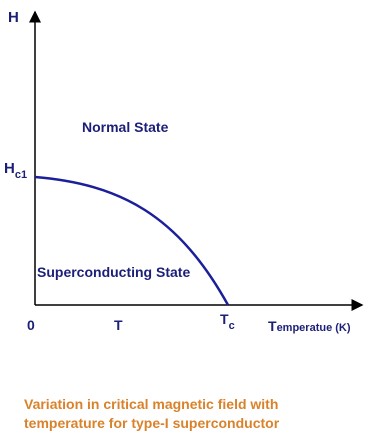 This screenshot has width=369, height=434. I want to click on normal-state-label: Normal State, so click(125, 127).